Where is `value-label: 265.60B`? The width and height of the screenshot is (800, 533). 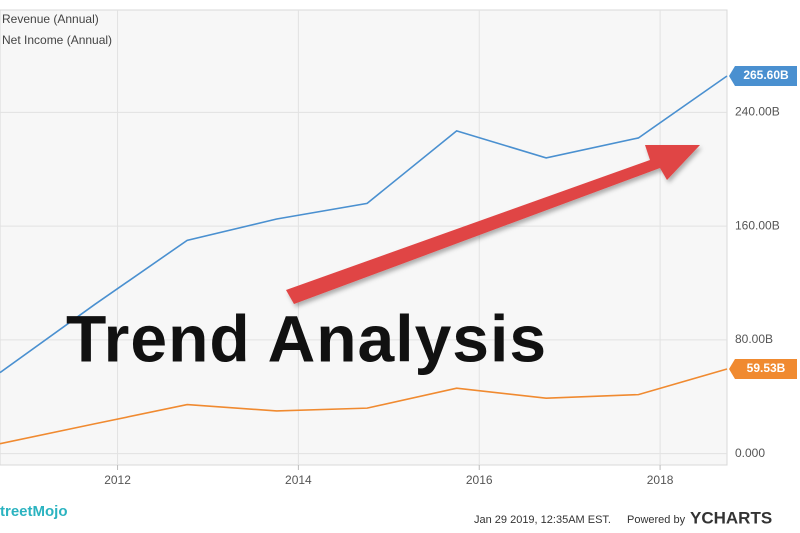
value-label: 265.60B is located at coordinates (766, 75).